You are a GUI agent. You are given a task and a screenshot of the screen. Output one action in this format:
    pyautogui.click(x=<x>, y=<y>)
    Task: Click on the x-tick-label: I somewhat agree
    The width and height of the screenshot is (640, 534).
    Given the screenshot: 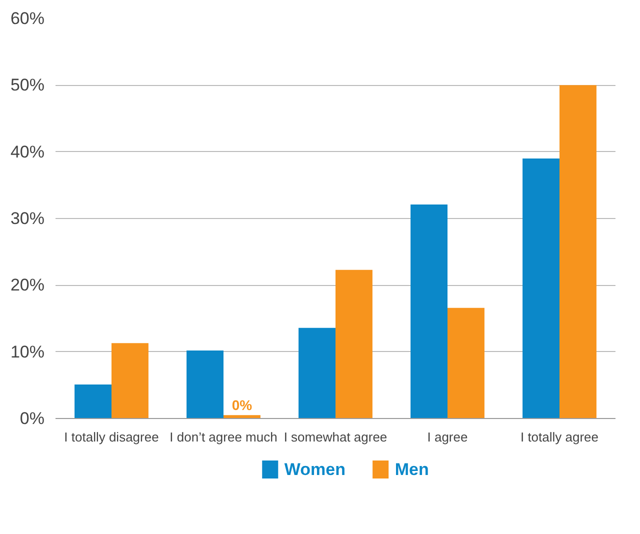 What is the action you would take?
    pyautogui.click(x=336, y=437)
    